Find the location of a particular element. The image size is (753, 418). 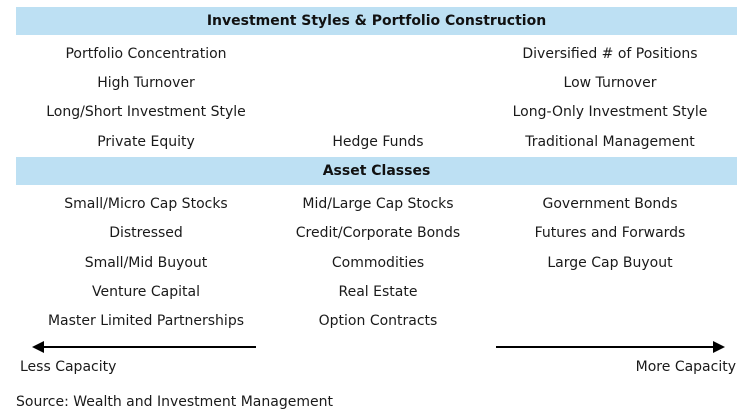

assets-header-band: Asset Classes is located at coordinates (376, 171).